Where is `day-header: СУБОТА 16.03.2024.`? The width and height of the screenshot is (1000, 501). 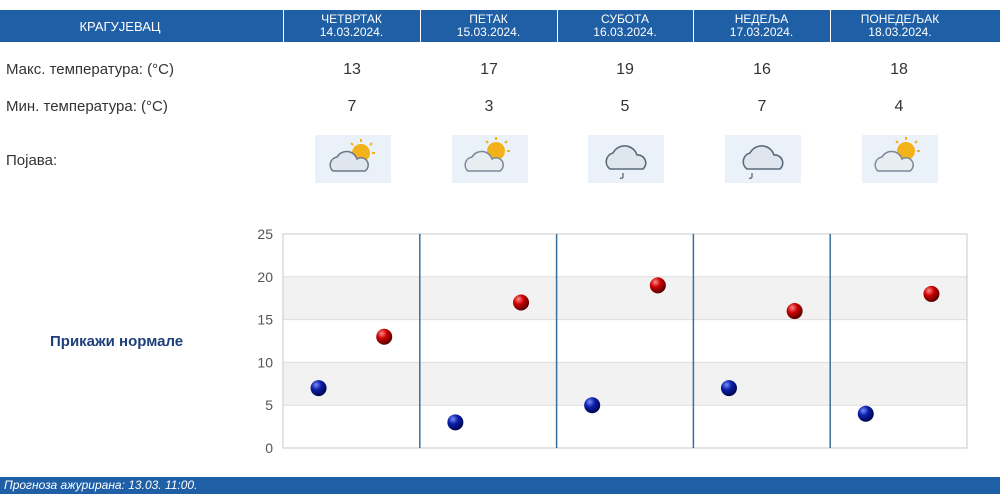
day-header: СУБОТА 16.03.2024. is located at coordinates (625, 26).